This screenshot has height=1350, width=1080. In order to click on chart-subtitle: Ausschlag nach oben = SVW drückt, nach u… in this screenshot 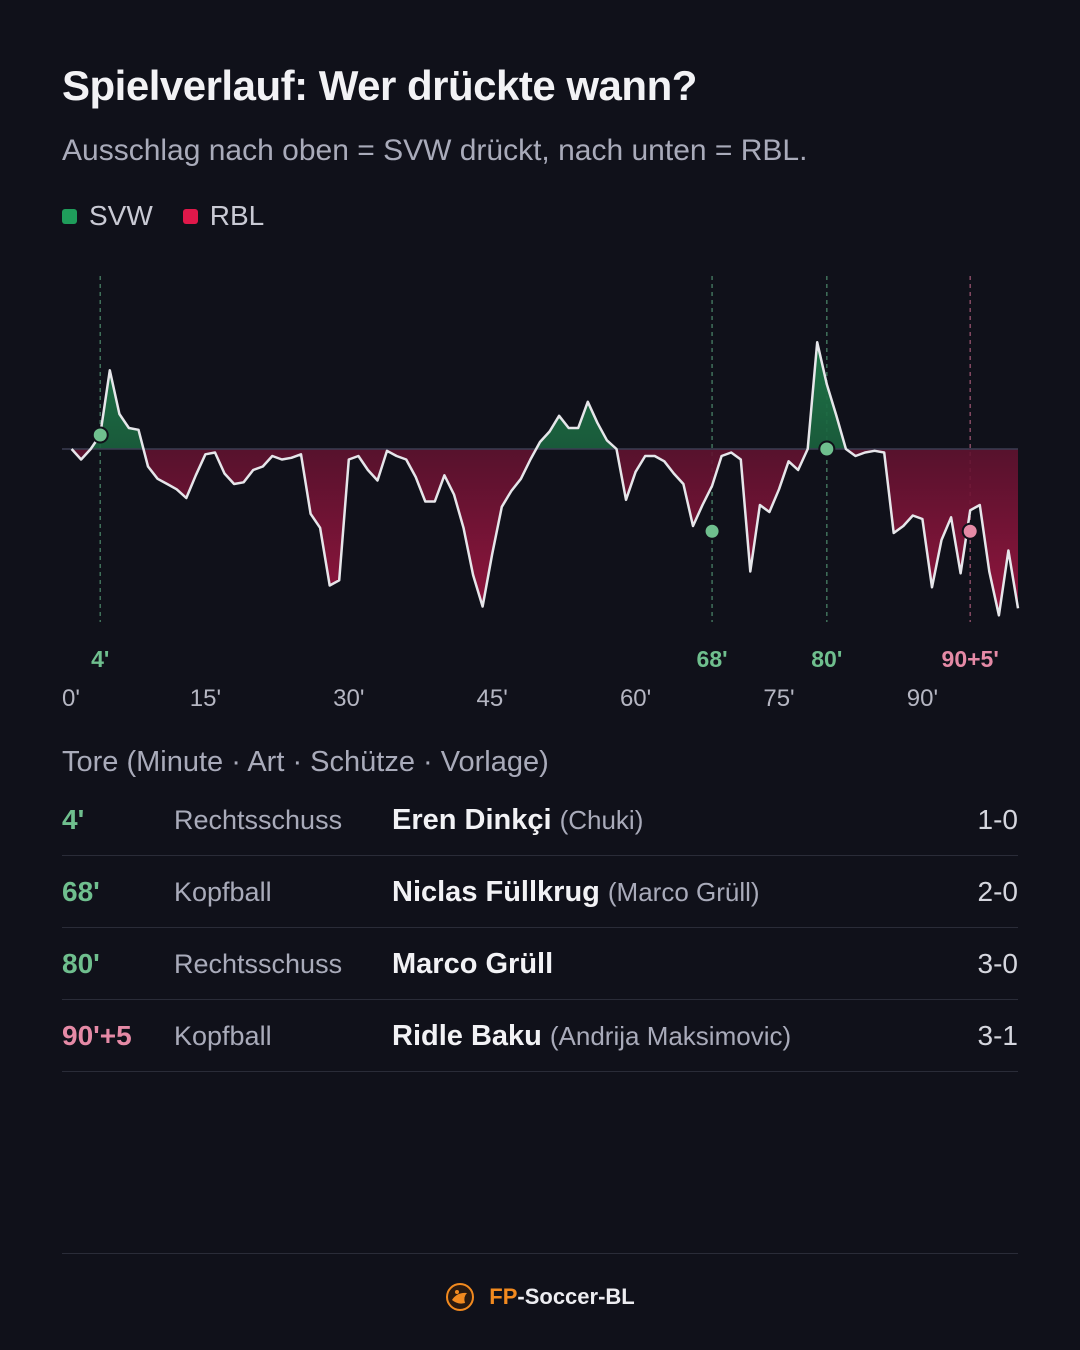, I will do `click(435, 150)`.